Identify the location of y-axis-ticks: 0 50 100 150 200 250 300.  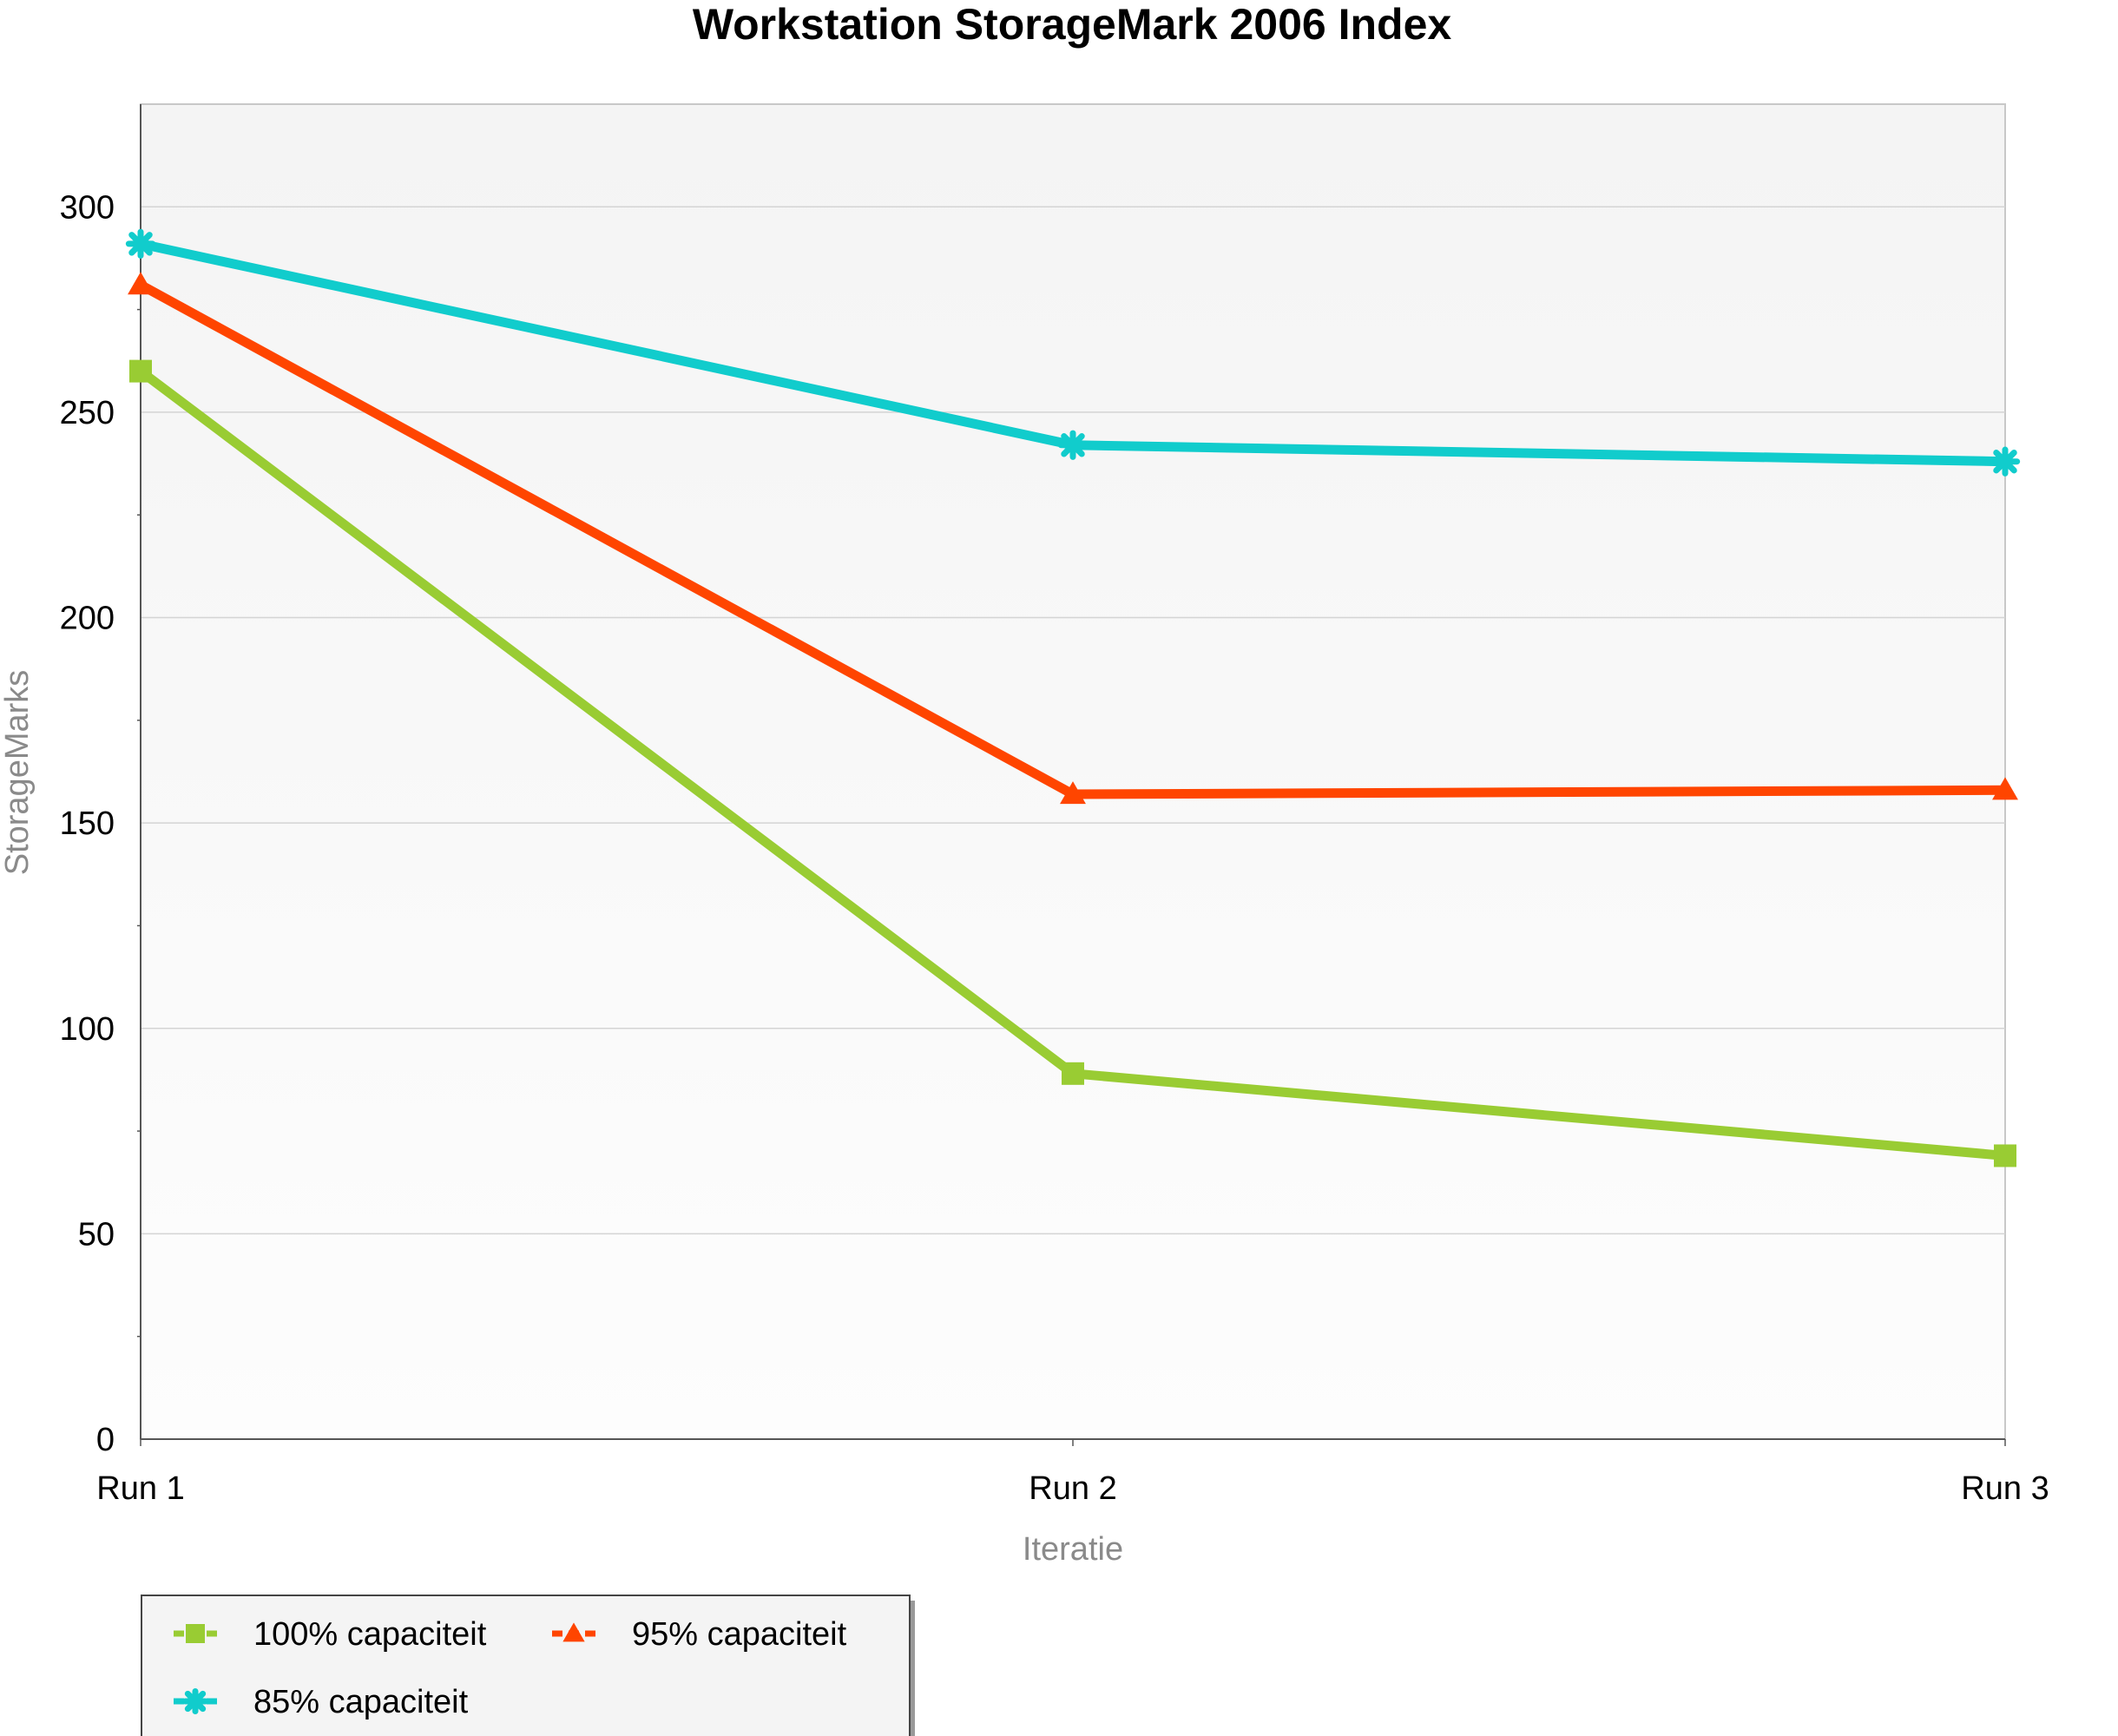
(87, 823).